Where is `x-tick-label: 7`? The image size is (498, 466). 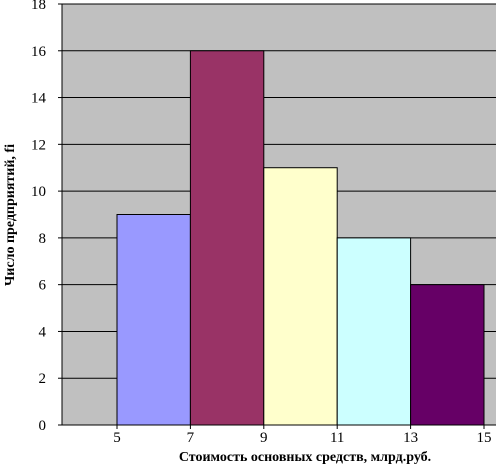 x-tick-label: 7 is located at coordinates (191, 438).